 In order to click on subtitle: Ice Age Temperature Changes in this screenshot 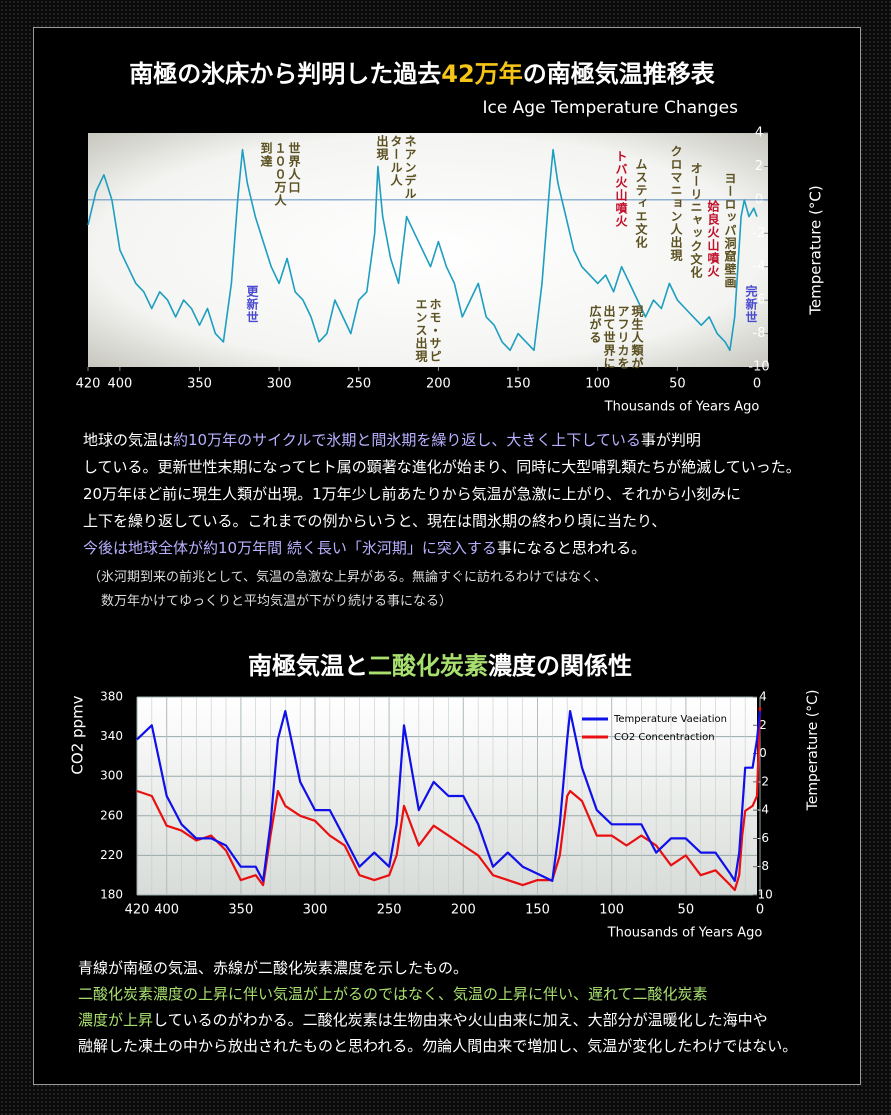, I will do `click(610, 108)`.